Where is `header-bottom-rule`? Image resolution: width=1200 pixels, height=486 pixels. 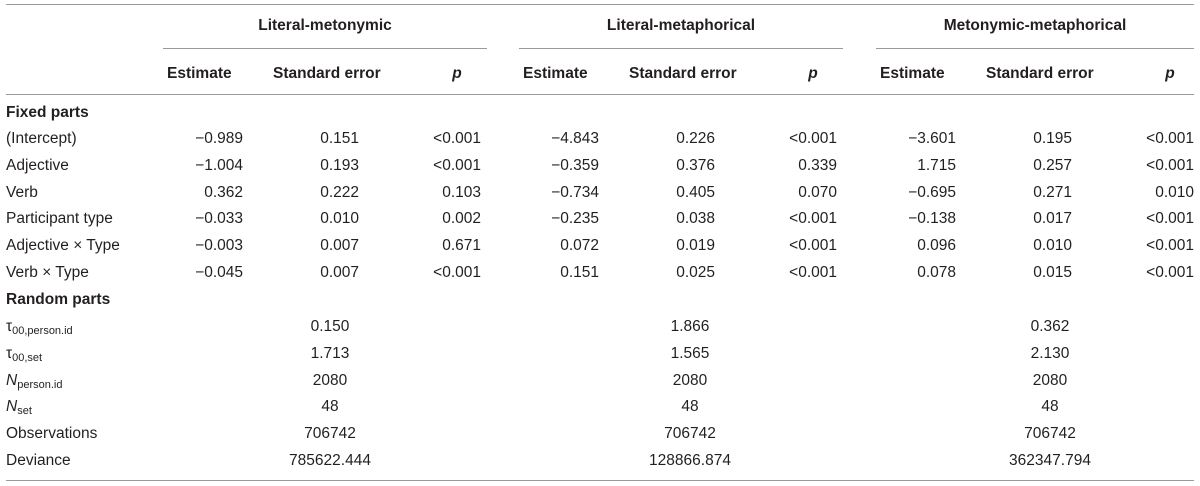
header-bottom-rule is located at coordinates (600, 94).